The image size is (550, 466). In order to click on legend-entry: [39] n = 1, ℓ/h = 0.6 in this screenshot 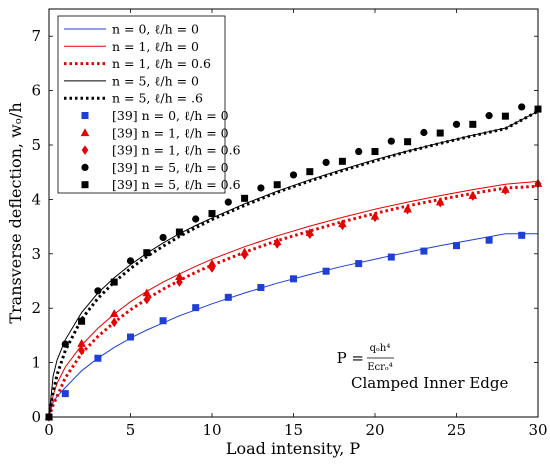, I will do `click(161, 150)`.